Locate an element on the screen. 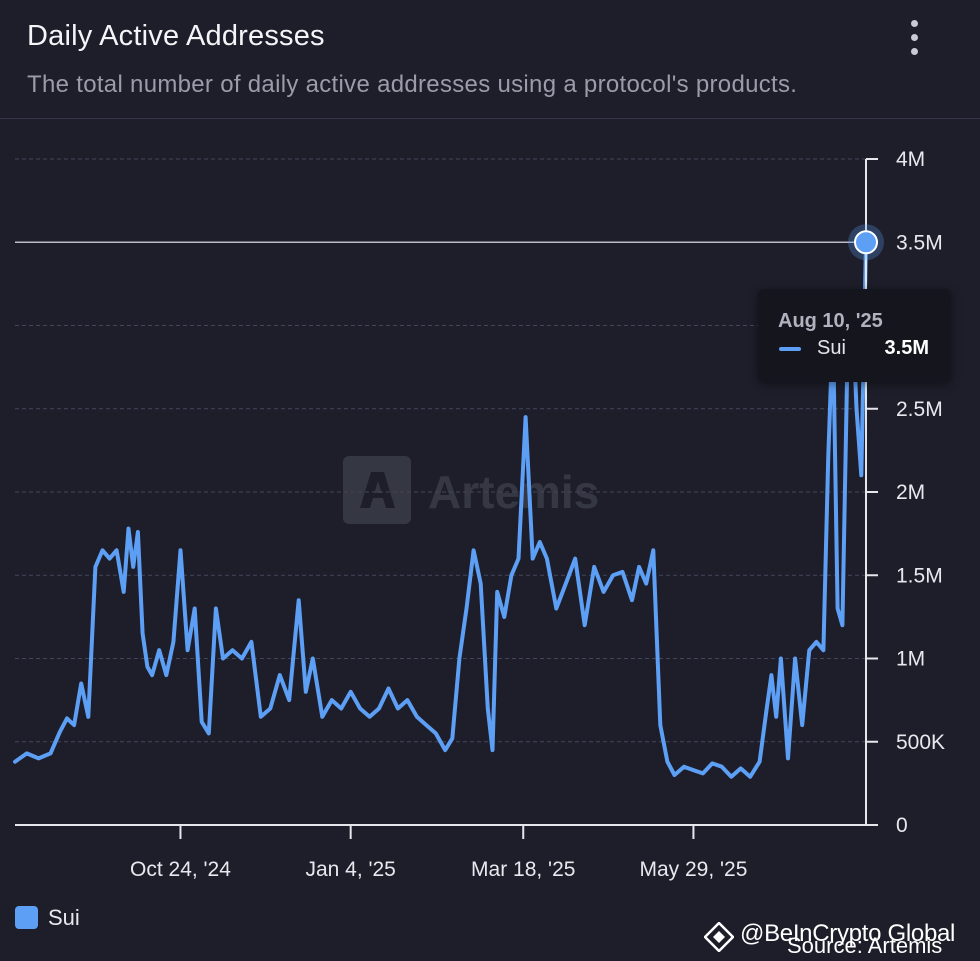 The width and height of the screenshot is (980, 961). hover-point is located at coordinates (866, 242).